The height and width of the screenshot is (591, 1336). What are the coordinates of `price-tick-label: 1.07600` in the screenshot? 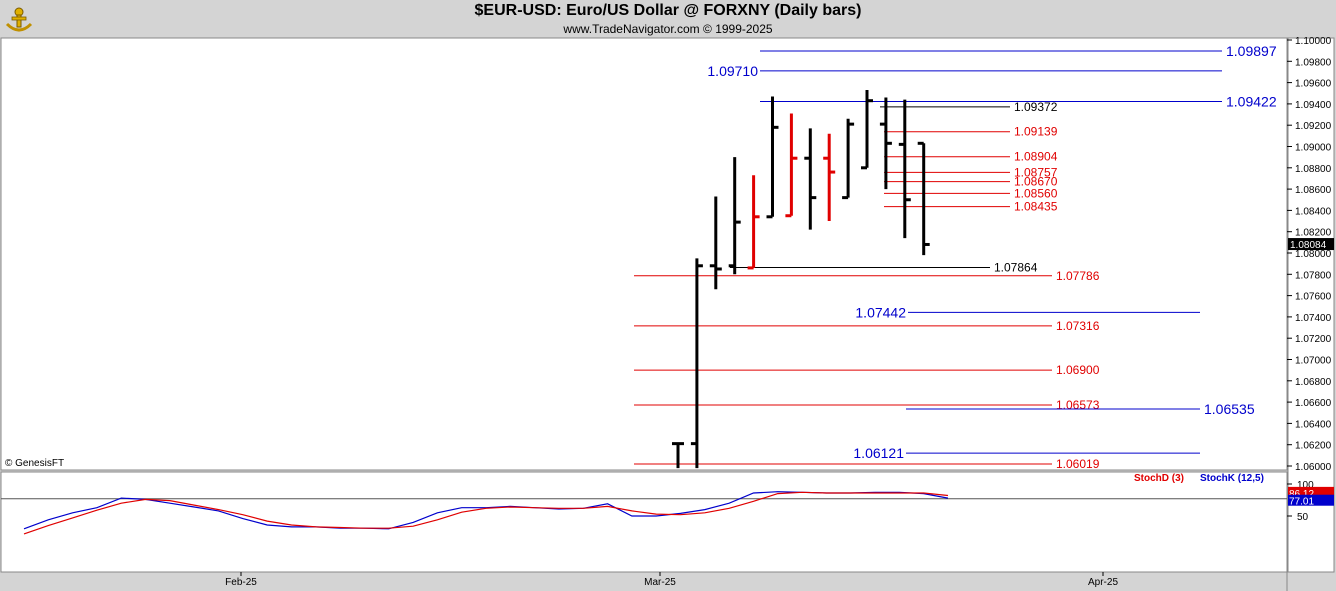 It's located at (1313, 297).